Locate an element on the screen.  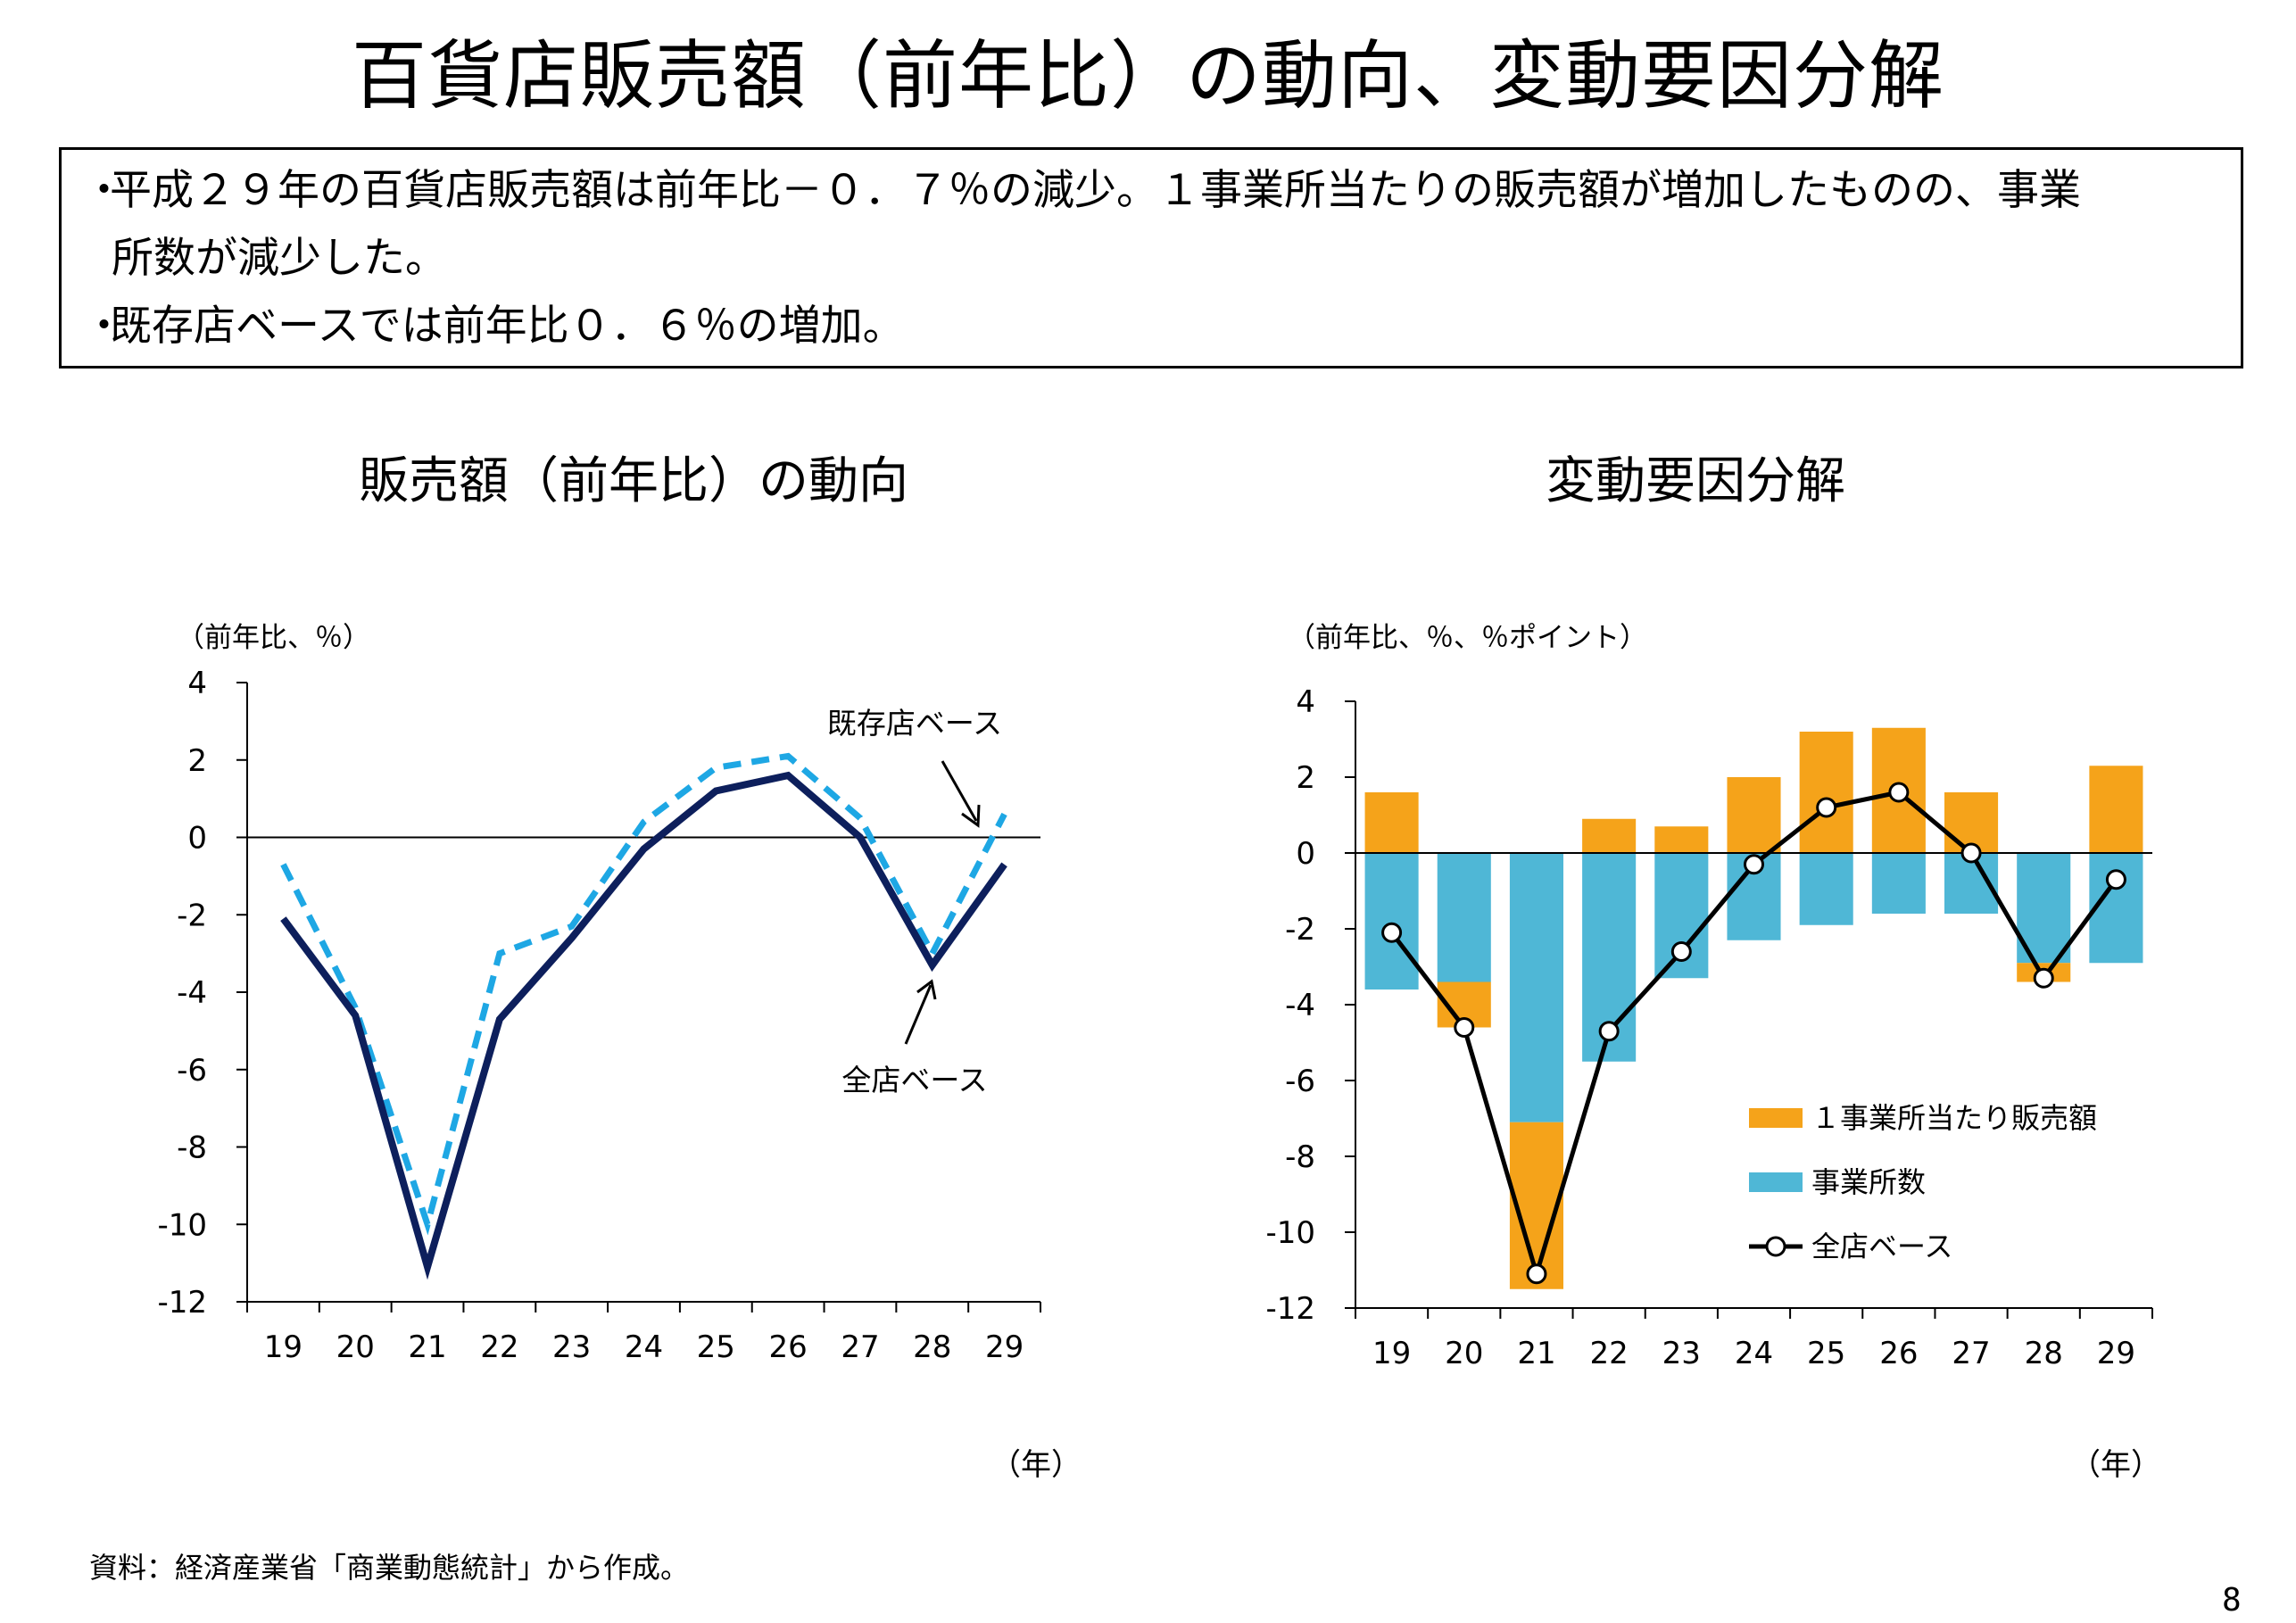
series-line-all-stores is located at coordinates (643, 1025).